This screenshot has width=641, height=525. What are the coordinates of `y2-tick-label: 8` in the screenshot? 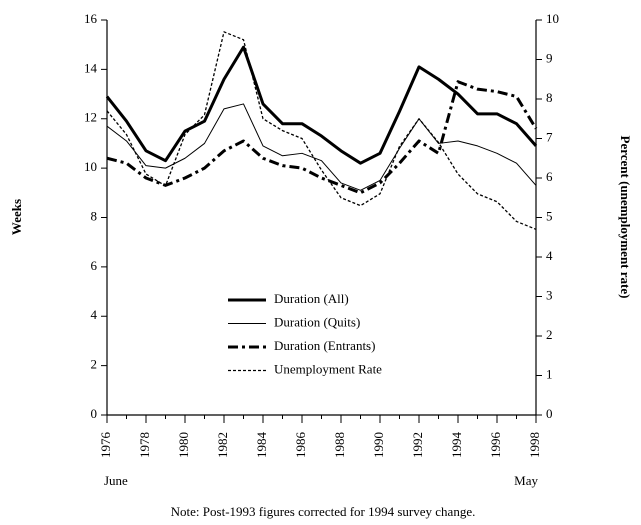 It's located at (549, 97).